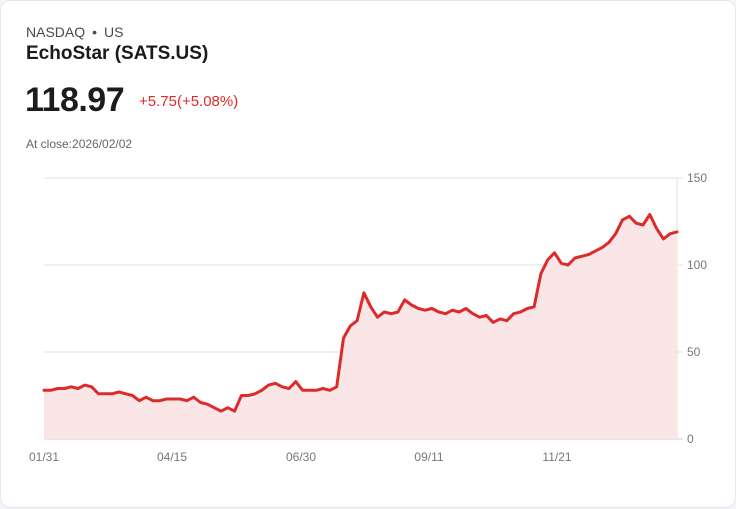 The width and height of the screenshot is (736, 509). Describe the element at coordinates (428, 457) in the screenshot. I see `x-tick-label: 09/11` at that location.